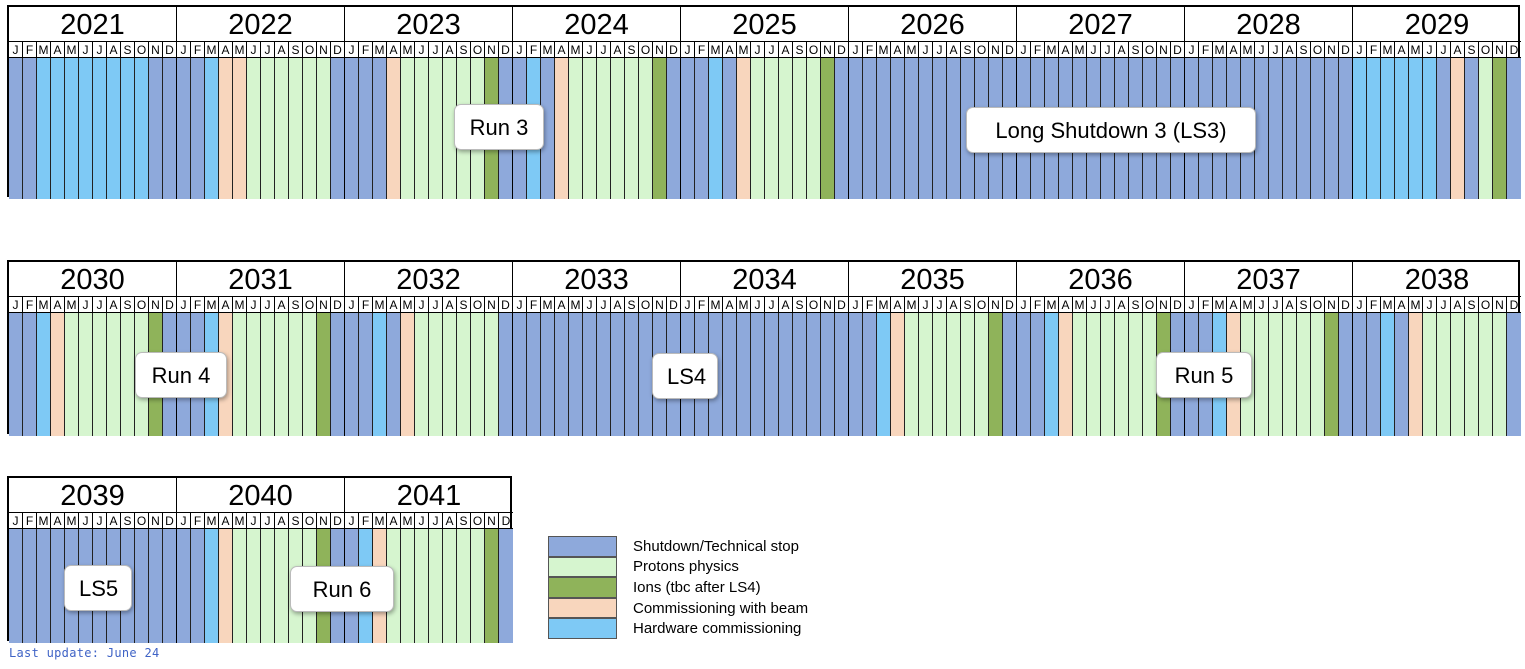 This screenshot has width=1525, height=669. What do you see at coordinates (1204, 375) in the screenshot?
I see `period-label: Run 5` at bounding box center [1204, 375].